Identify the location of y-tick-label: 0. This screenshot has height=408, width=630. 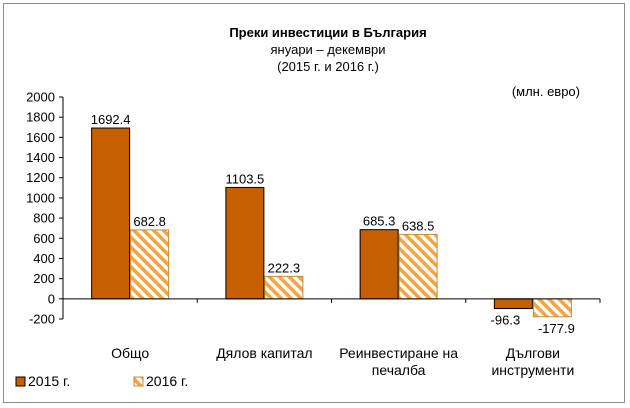
(51, 298).